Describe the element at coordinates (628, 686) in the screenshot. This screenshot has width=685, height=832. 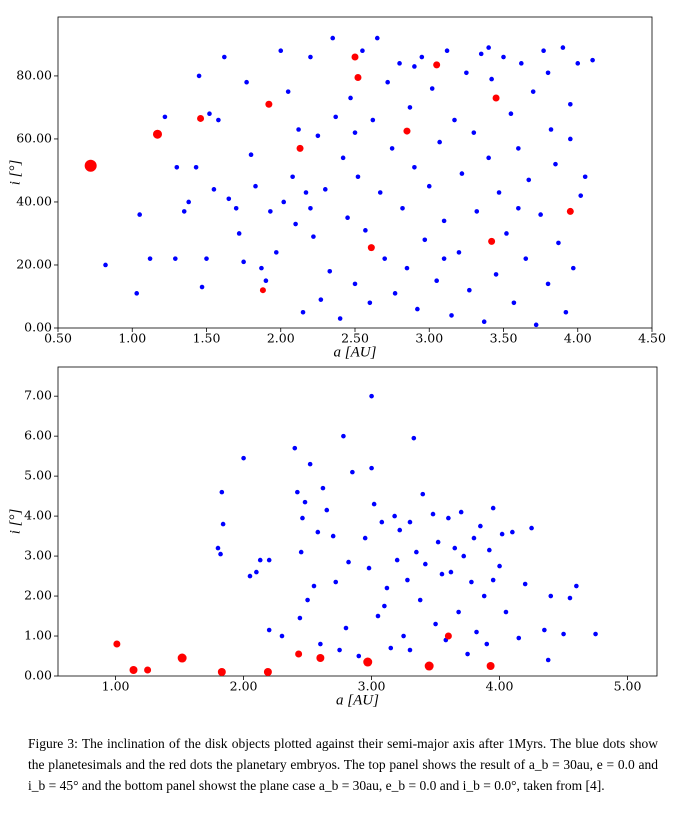
I see `x-tick-label: 5.00` at that location.